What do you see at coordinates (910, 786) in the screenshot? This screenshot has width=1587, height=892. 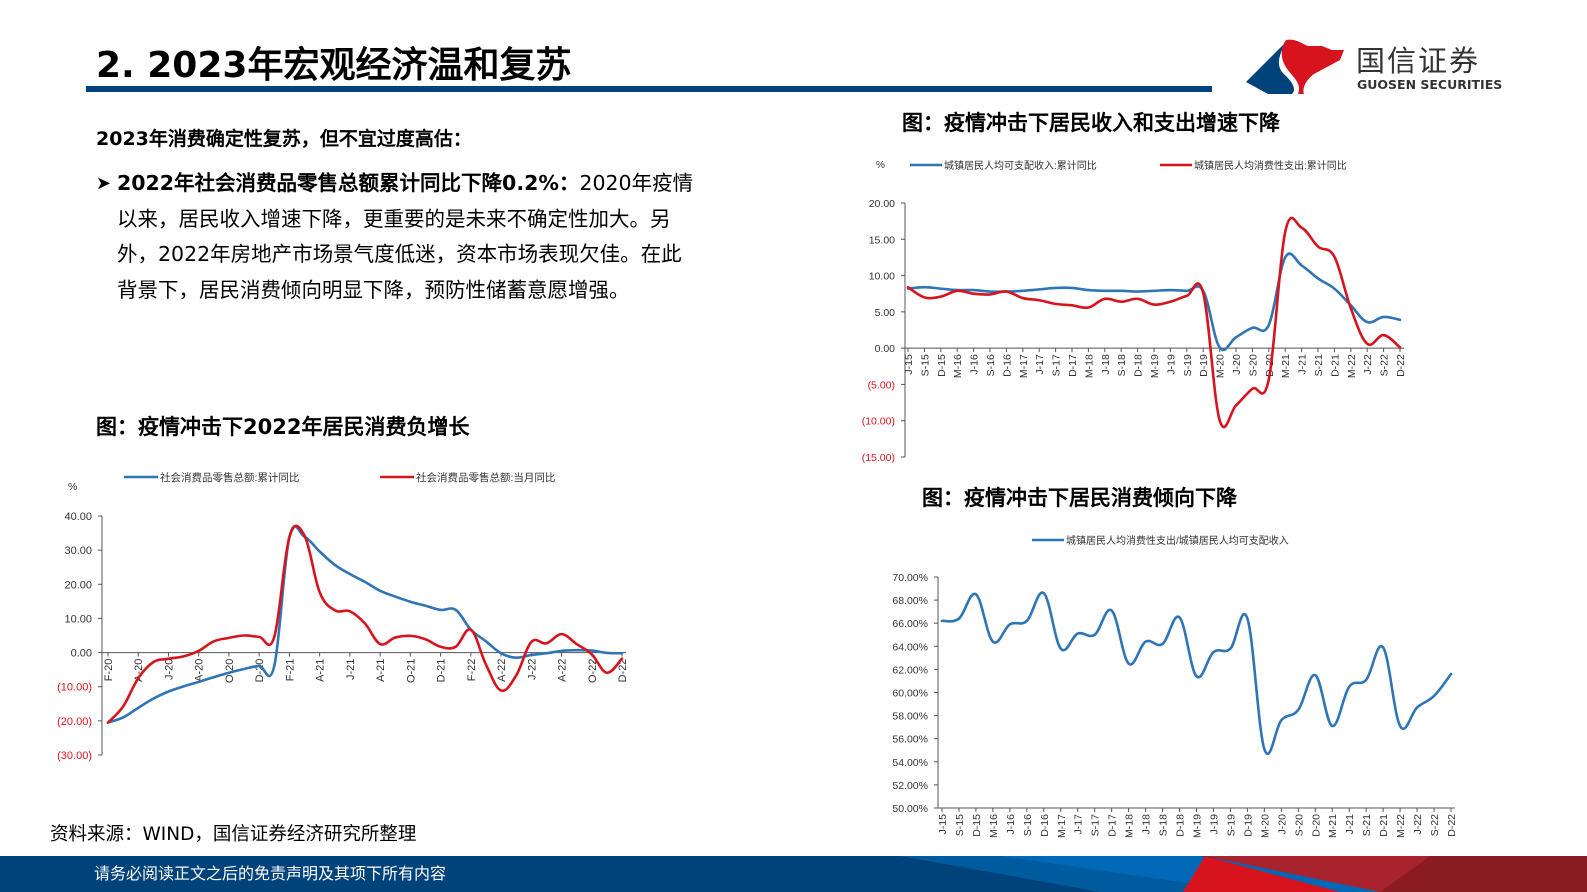 I see `svg-text: 52.00%` at bounding box center [910, 786].